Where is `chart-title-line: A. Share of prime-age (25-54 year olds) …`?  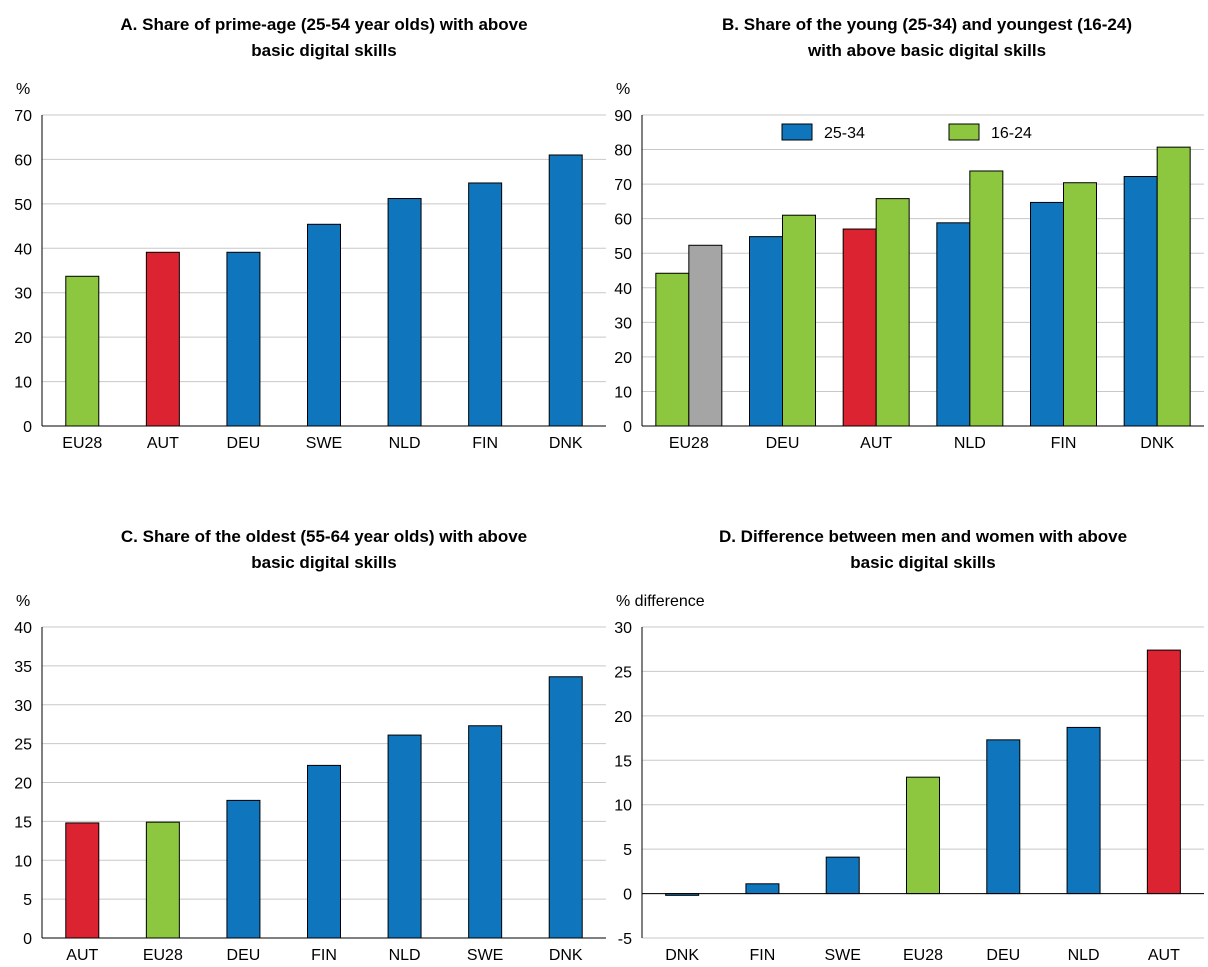 chart-title-line: A. Share of prime-age (25-54 year olds) … is located at coordinates (323, 24).